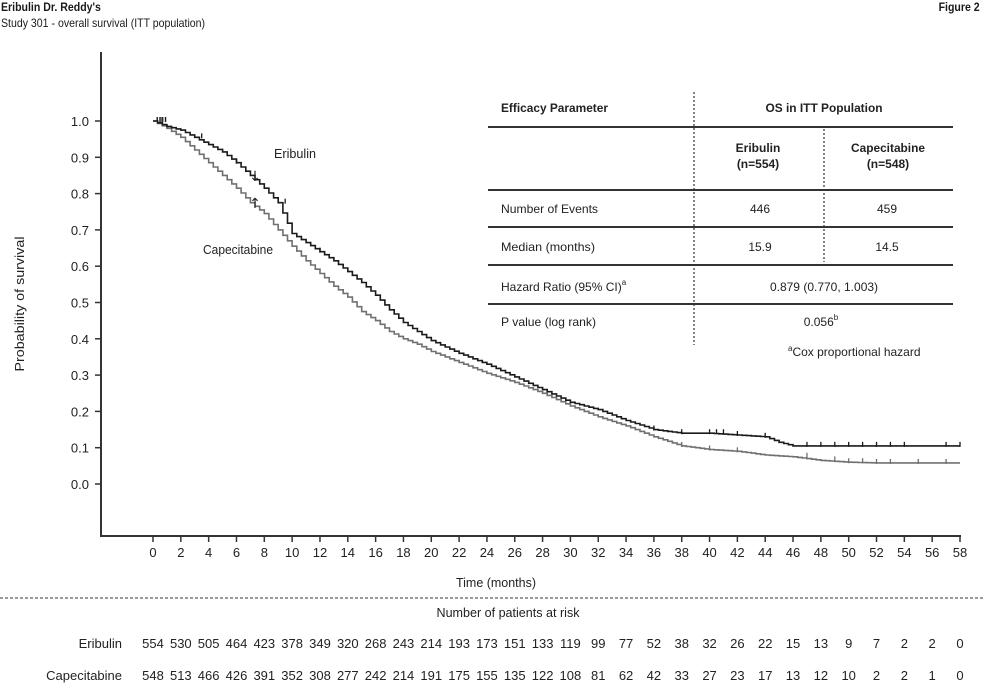 This screenshot has width=983, height=683. What do you see at coordinates (887, 209) in the screenshot?
I see `table-cell: 459` at bounding box center [887, 209].